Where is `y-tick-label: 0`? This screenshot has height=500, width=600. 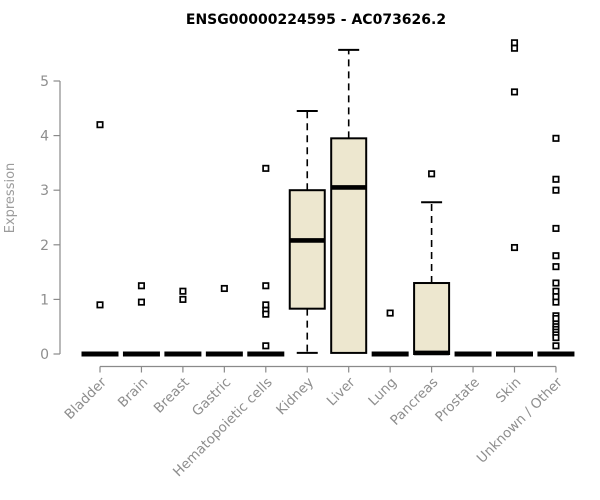
y-tick-label: 0 is located at coordinates (44, 355).